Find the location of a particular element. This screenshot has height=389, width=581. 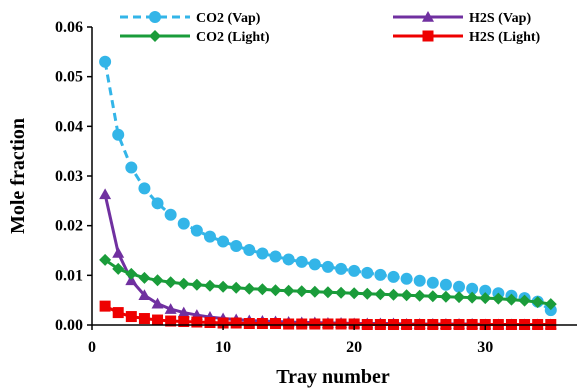

x-tick-label: 20 is located at coordinates (354, 347).